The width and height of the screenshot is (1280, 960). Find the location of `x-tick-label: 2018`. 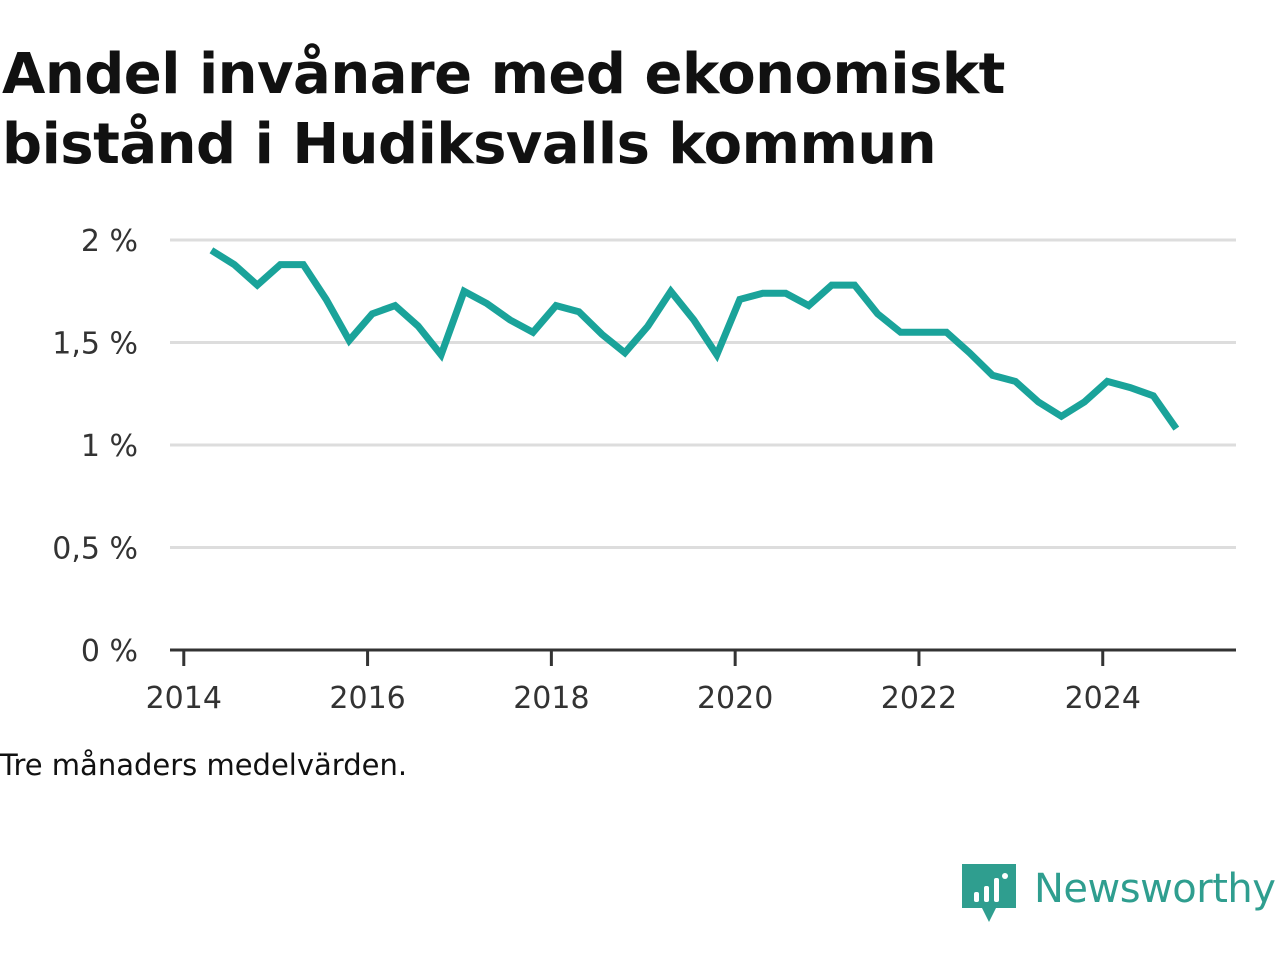

x-tick-label: 2018 is located at coordinates (551, 698).